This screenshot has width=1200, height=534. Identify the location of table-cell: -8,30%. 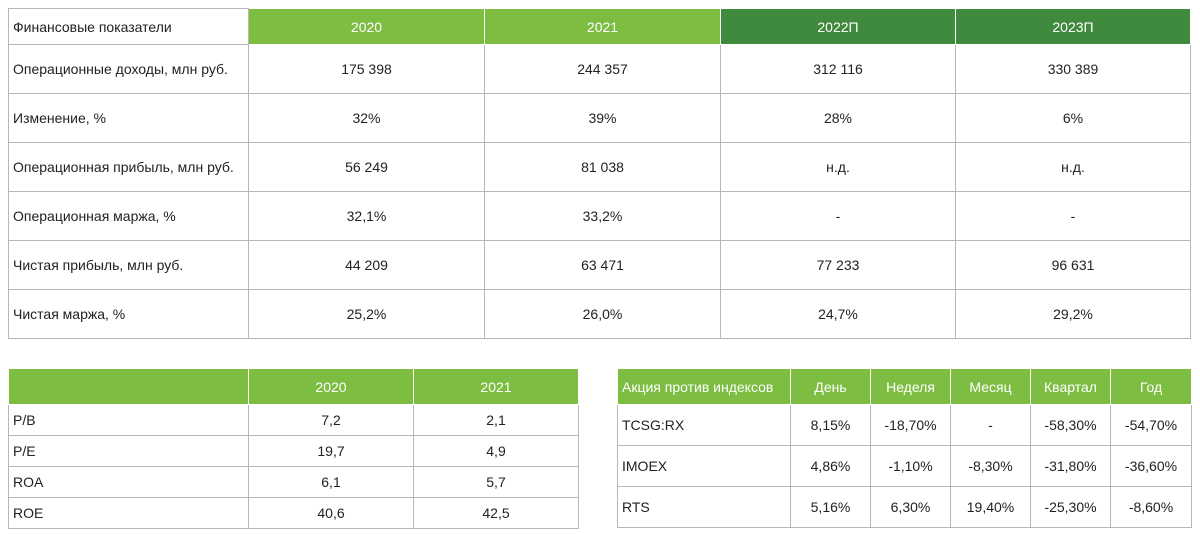
(990, 466).